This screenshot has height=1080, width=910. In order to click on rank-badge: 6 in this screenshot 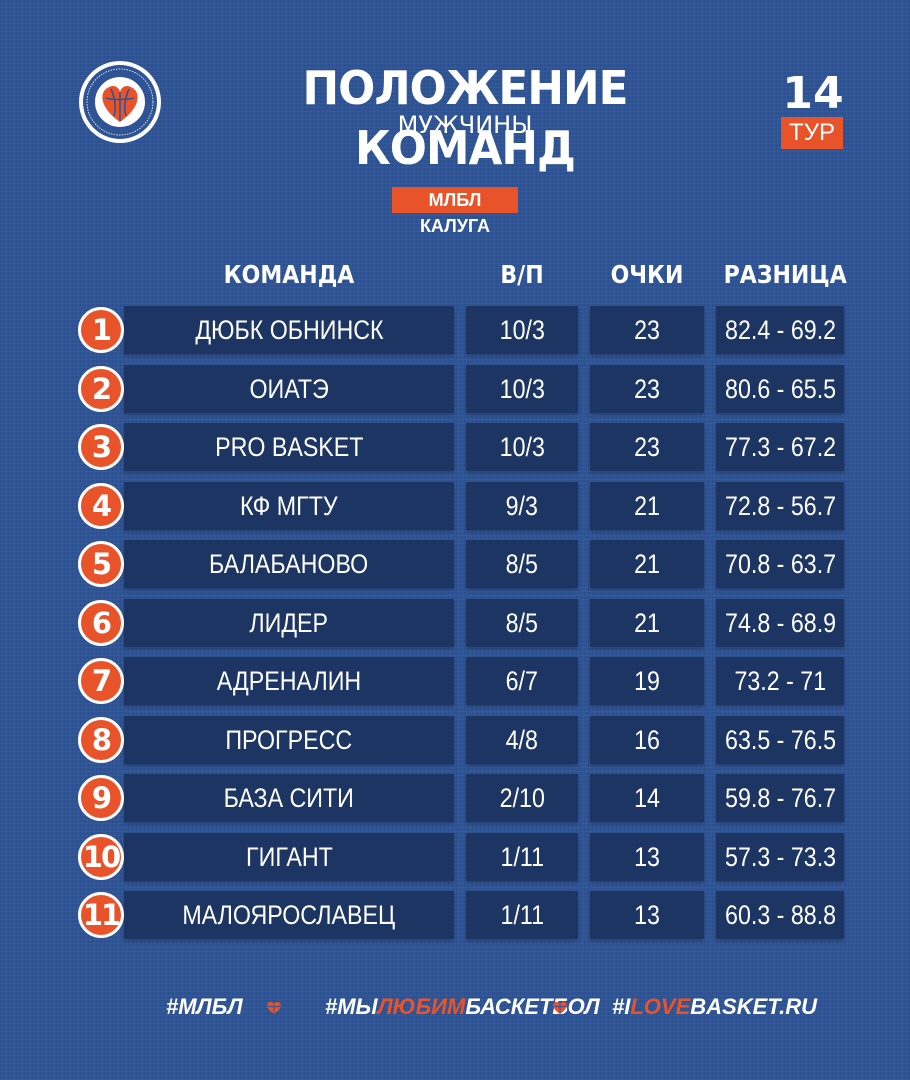, I will do `click(101, 623)`.